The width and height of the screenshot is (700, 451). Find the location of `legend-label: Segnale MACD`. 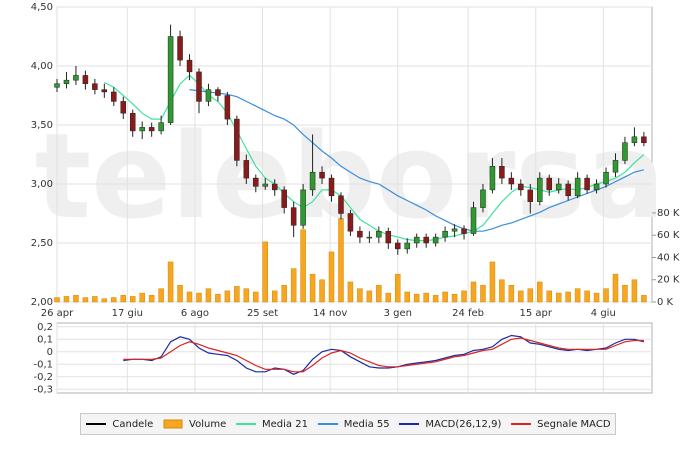

legend-label: Segnale MACD is located at coordinates (574, 424).